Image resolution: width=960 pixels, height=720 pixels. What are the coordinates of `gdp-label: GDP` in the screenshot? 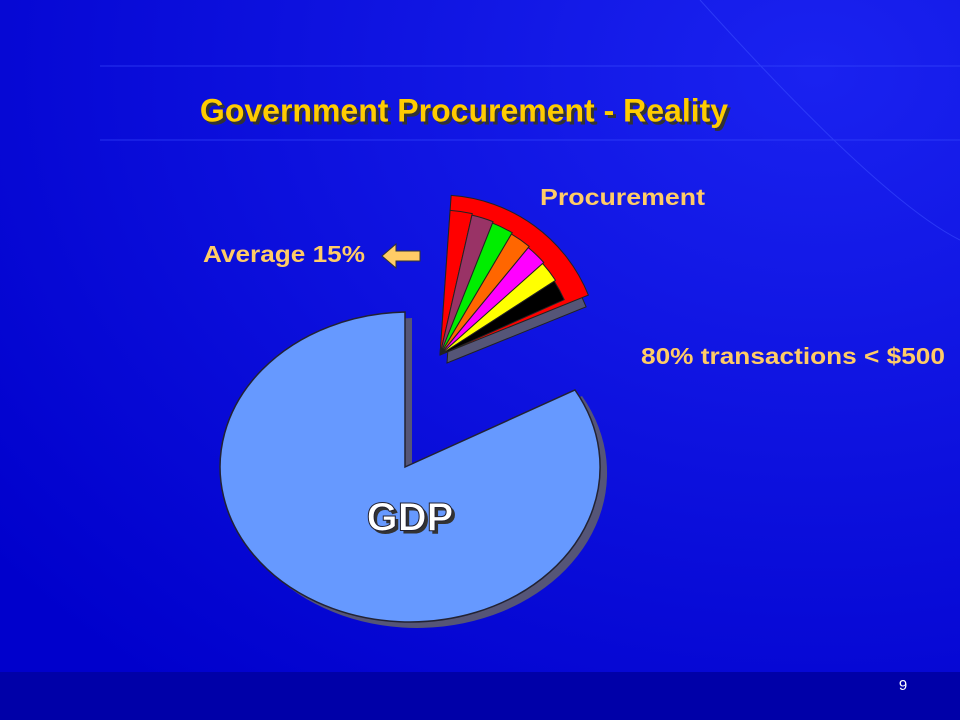 It's located at (410, 518).